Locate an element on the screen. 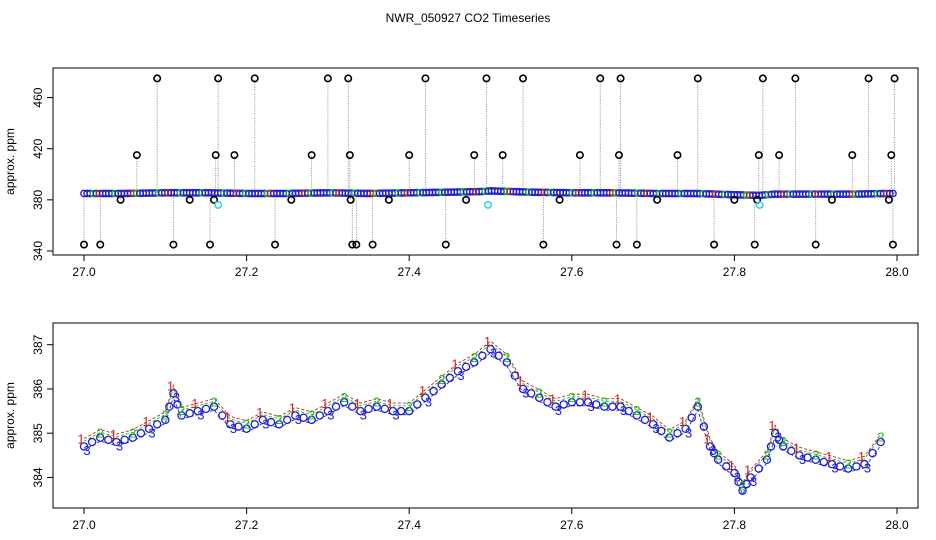 The image size is (936, 540). y-tick-label: 387 is located at coordinates (38, 344).